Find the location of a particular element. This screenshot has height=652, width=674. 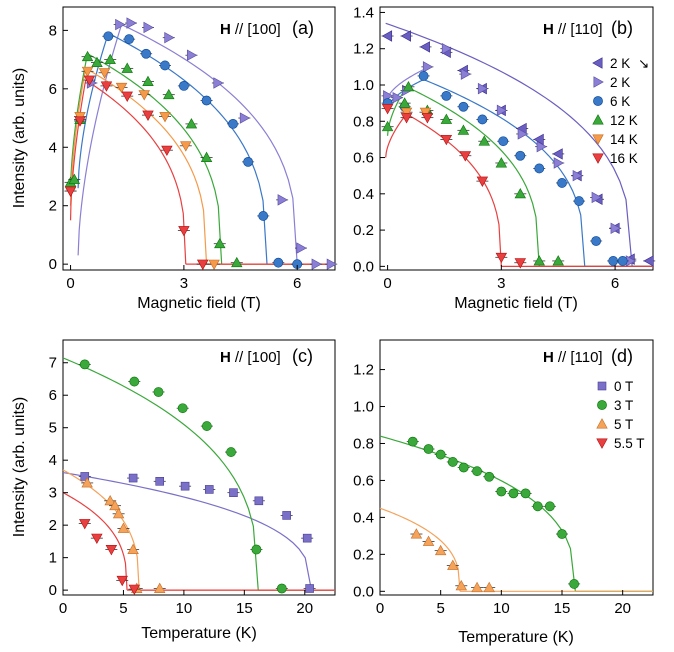

x-axis-label: Temperature (K) is located at coordinates (199, 633).